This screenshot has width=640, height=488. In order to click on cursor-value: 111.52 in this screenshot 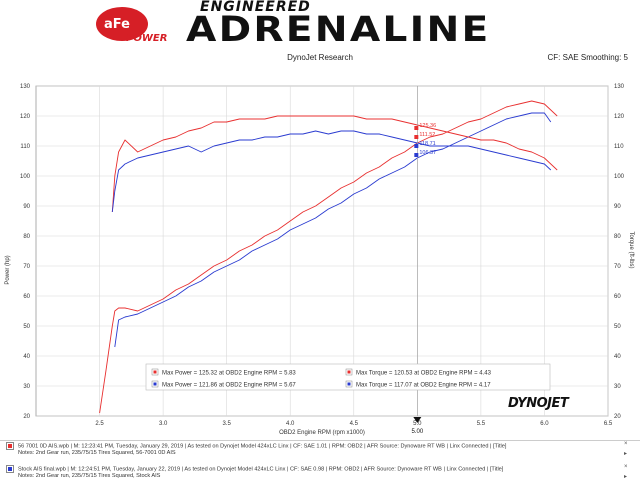, I will do `click(427, 135)`.